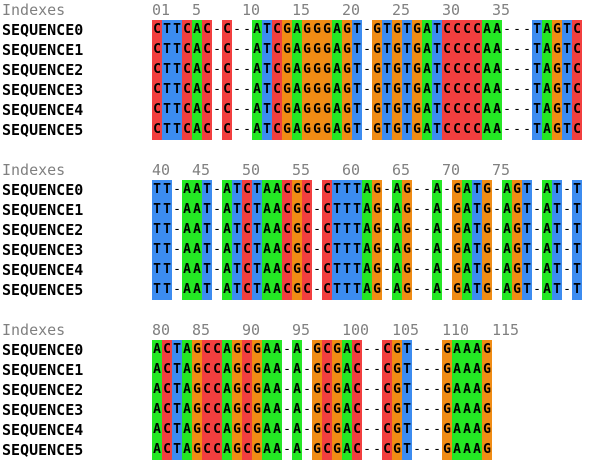 This screenshot has height=467, width=594. I want to click on index-tick: 40, so click(161, 170).